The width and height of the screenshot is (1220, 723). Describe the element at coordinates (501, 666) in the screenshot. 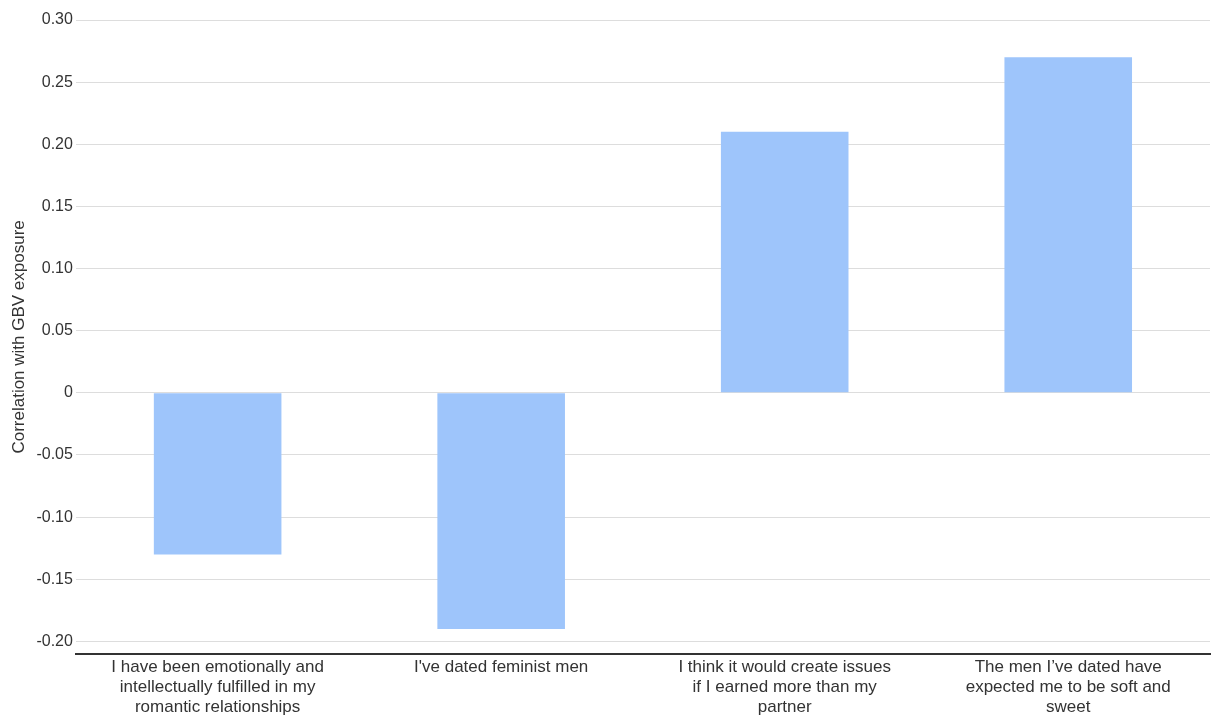

I see `x-tick-label: I've dated feminist men` at that location.